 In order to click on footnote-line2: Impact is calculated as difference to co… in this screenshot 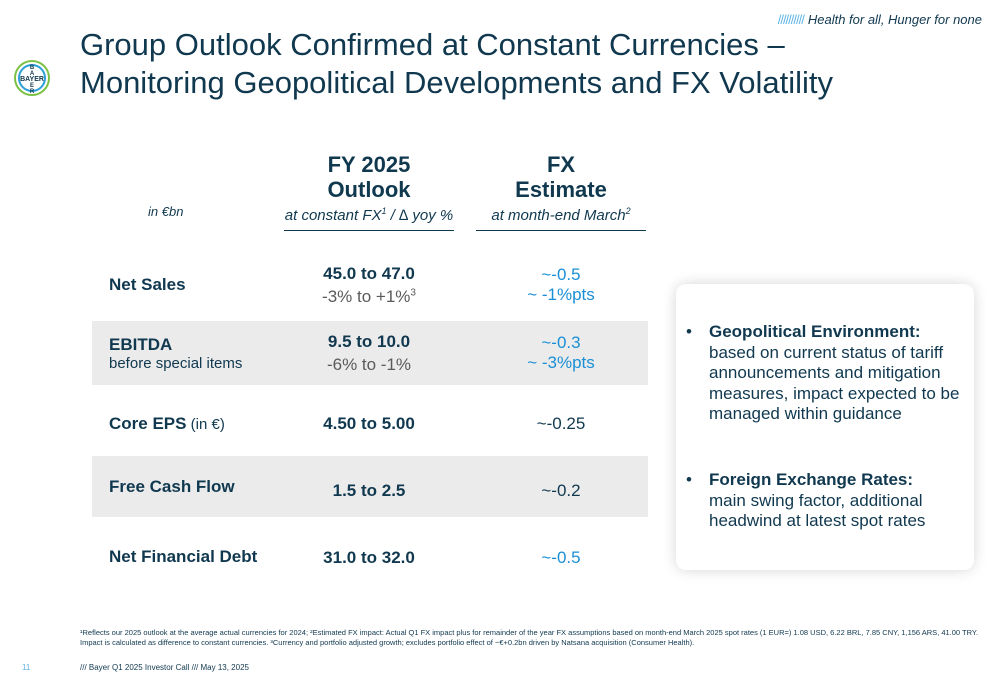, I will do `click(387, 642)`.